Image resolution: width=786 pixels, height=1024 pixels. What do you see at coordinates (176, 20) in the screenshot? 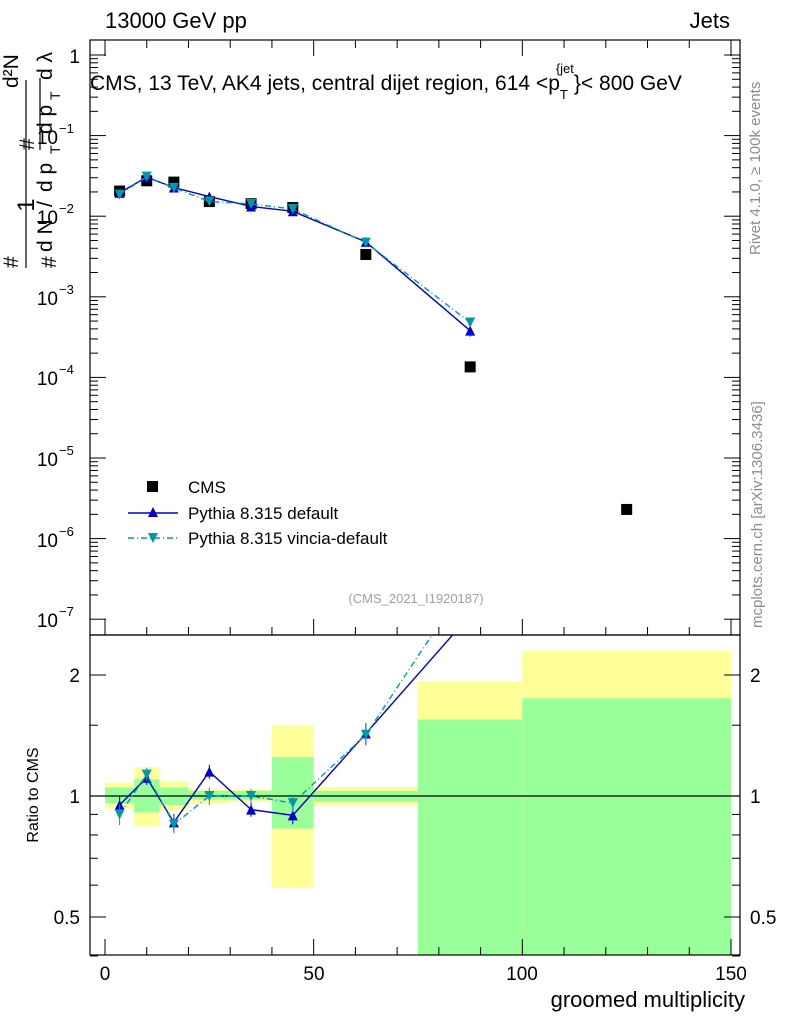
I see `energy-label: 13000 GeV pp` at bounding box center [176, 20].